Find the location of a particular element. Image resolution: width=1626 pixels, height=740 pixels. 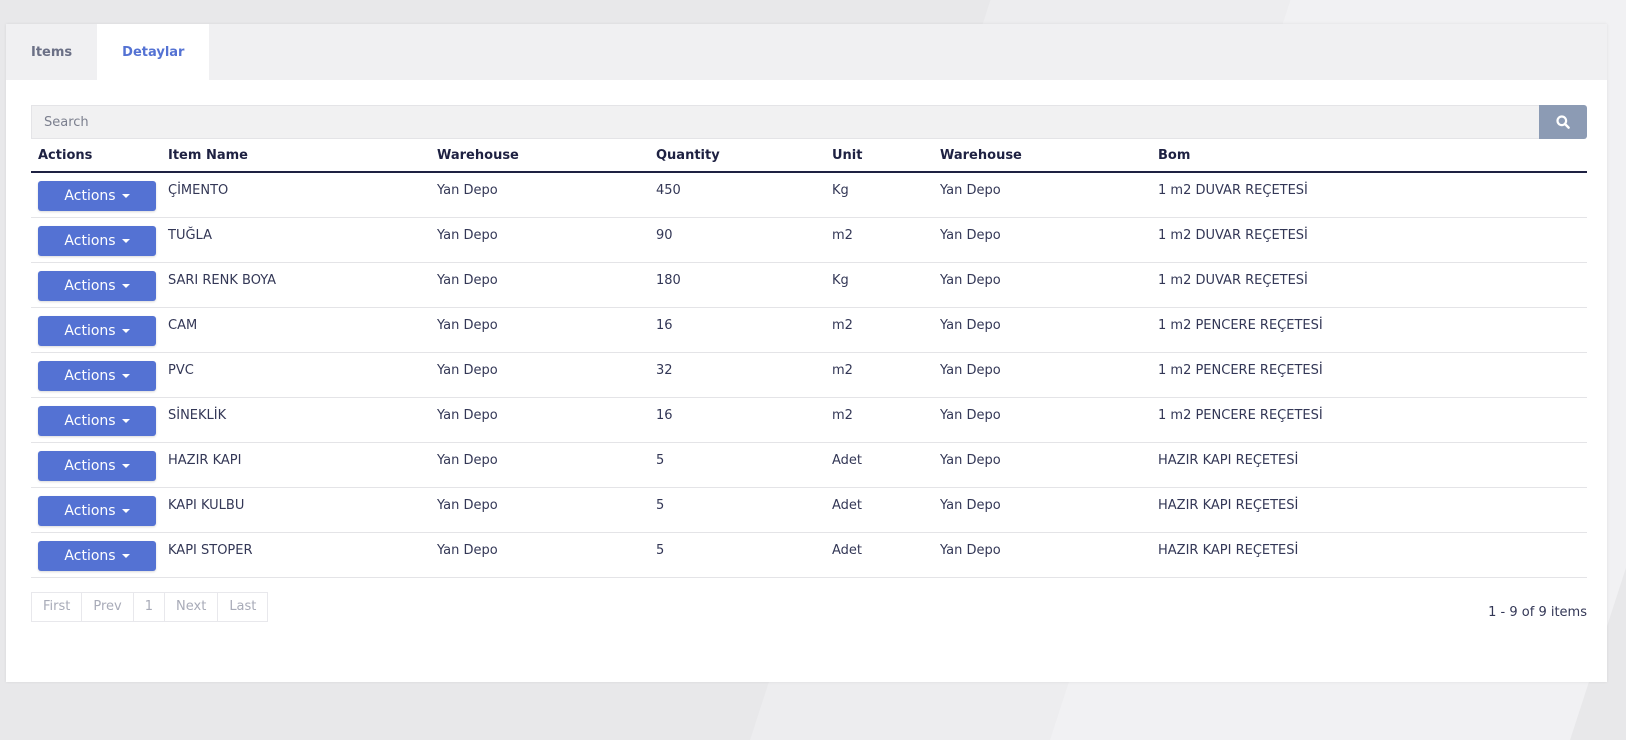

column-header-bom: Bom is located at coordinates (1369, 156).